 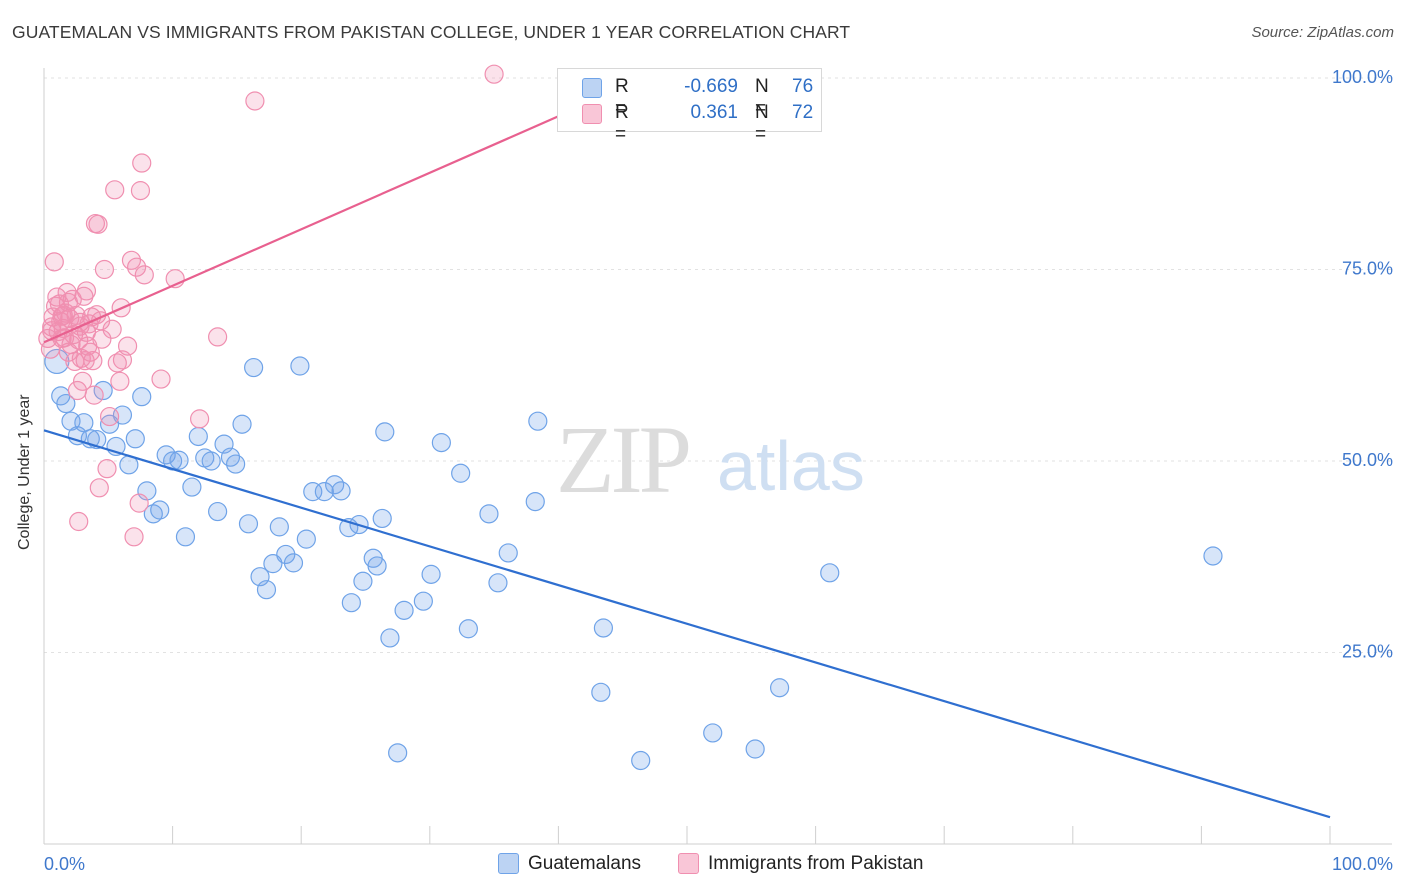 What do you see at coordinates (1362, 77) in the screenshot?
I see `y-tick-label: 100.0%` at bounding box center [1362, 77].